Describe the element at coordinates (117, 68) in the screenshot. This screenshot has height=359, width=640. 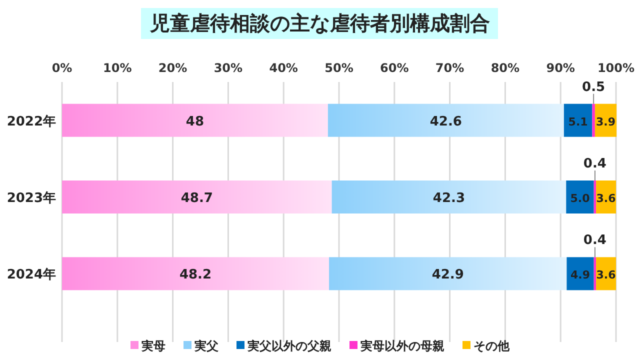
I see `x-tick-label: 10%` at that location.